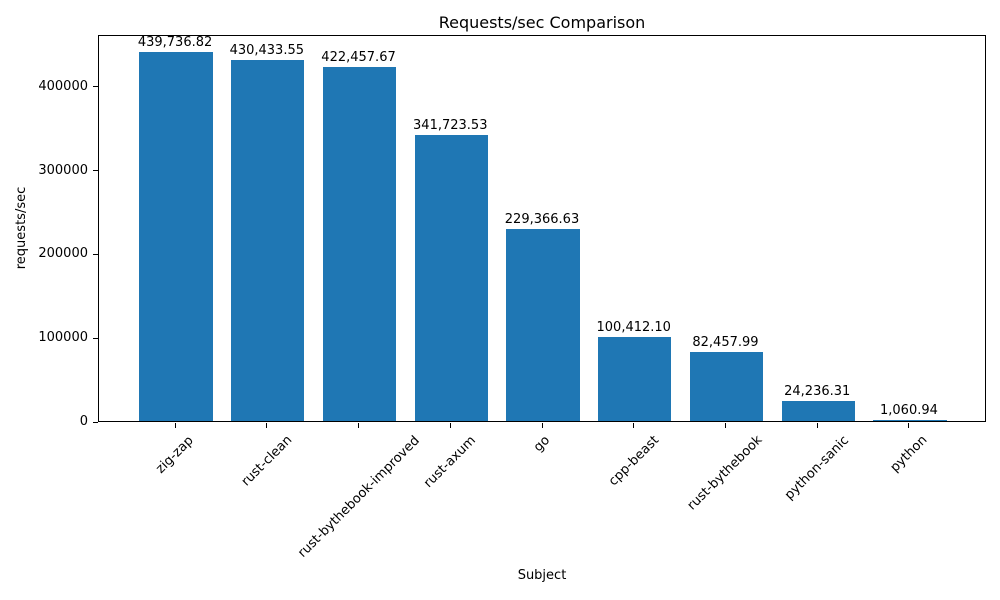 Image resolution: width=1000 pixels, height=600 pixels. Describe the element at coordinates (358, 57) in the screenshot. I see `bar-value-label: 422,457.67` at that location.